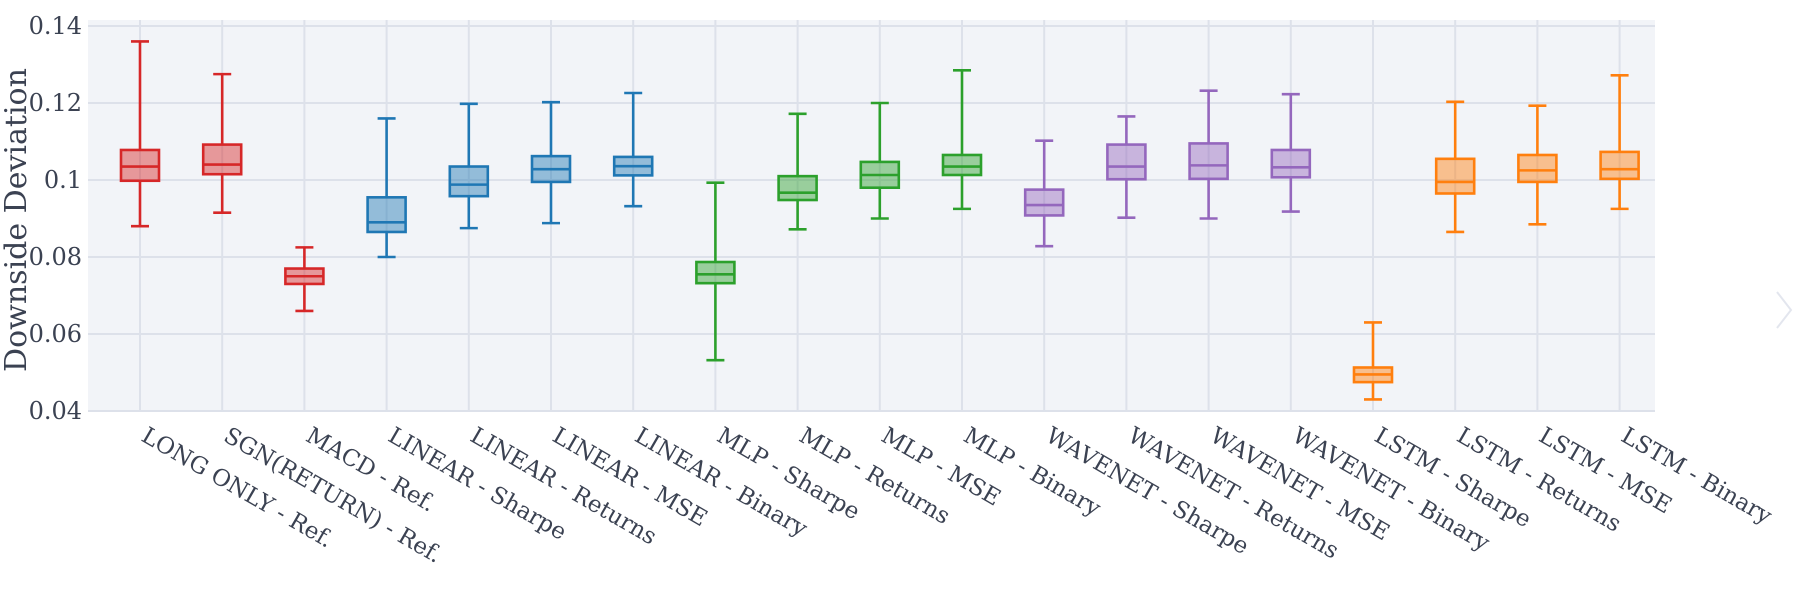 The height and width of the screenshot is (597, 1799). I want to click on box-mlp-binary, so click(962, 139).